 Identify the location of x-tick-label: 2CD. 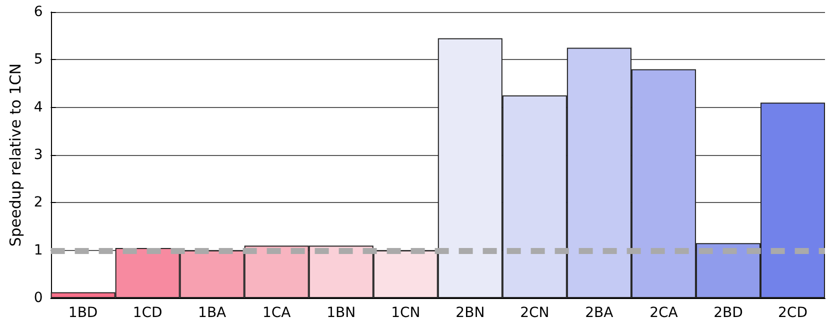
(793, 313).